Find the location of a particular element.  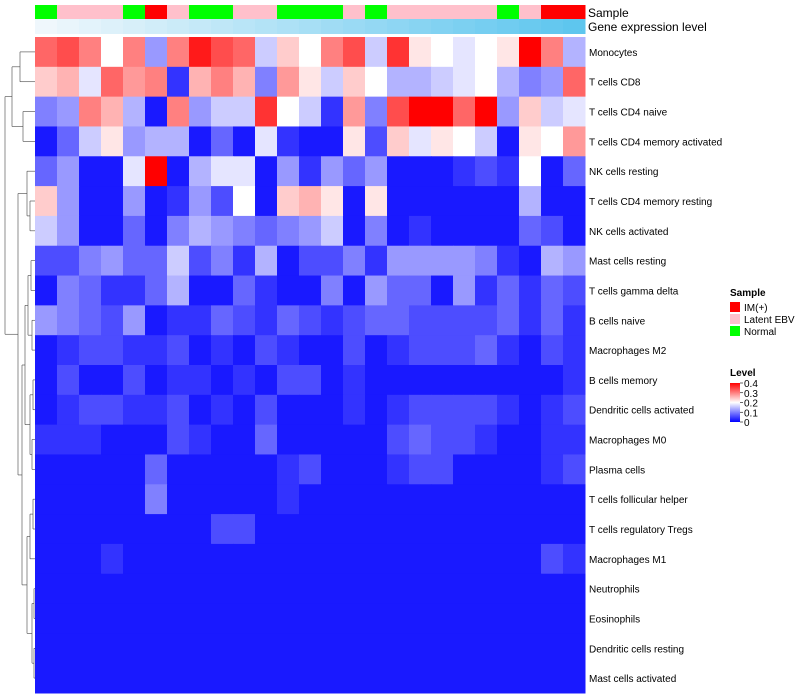

row-label: B cells memory is located at coordinates (623, 381).